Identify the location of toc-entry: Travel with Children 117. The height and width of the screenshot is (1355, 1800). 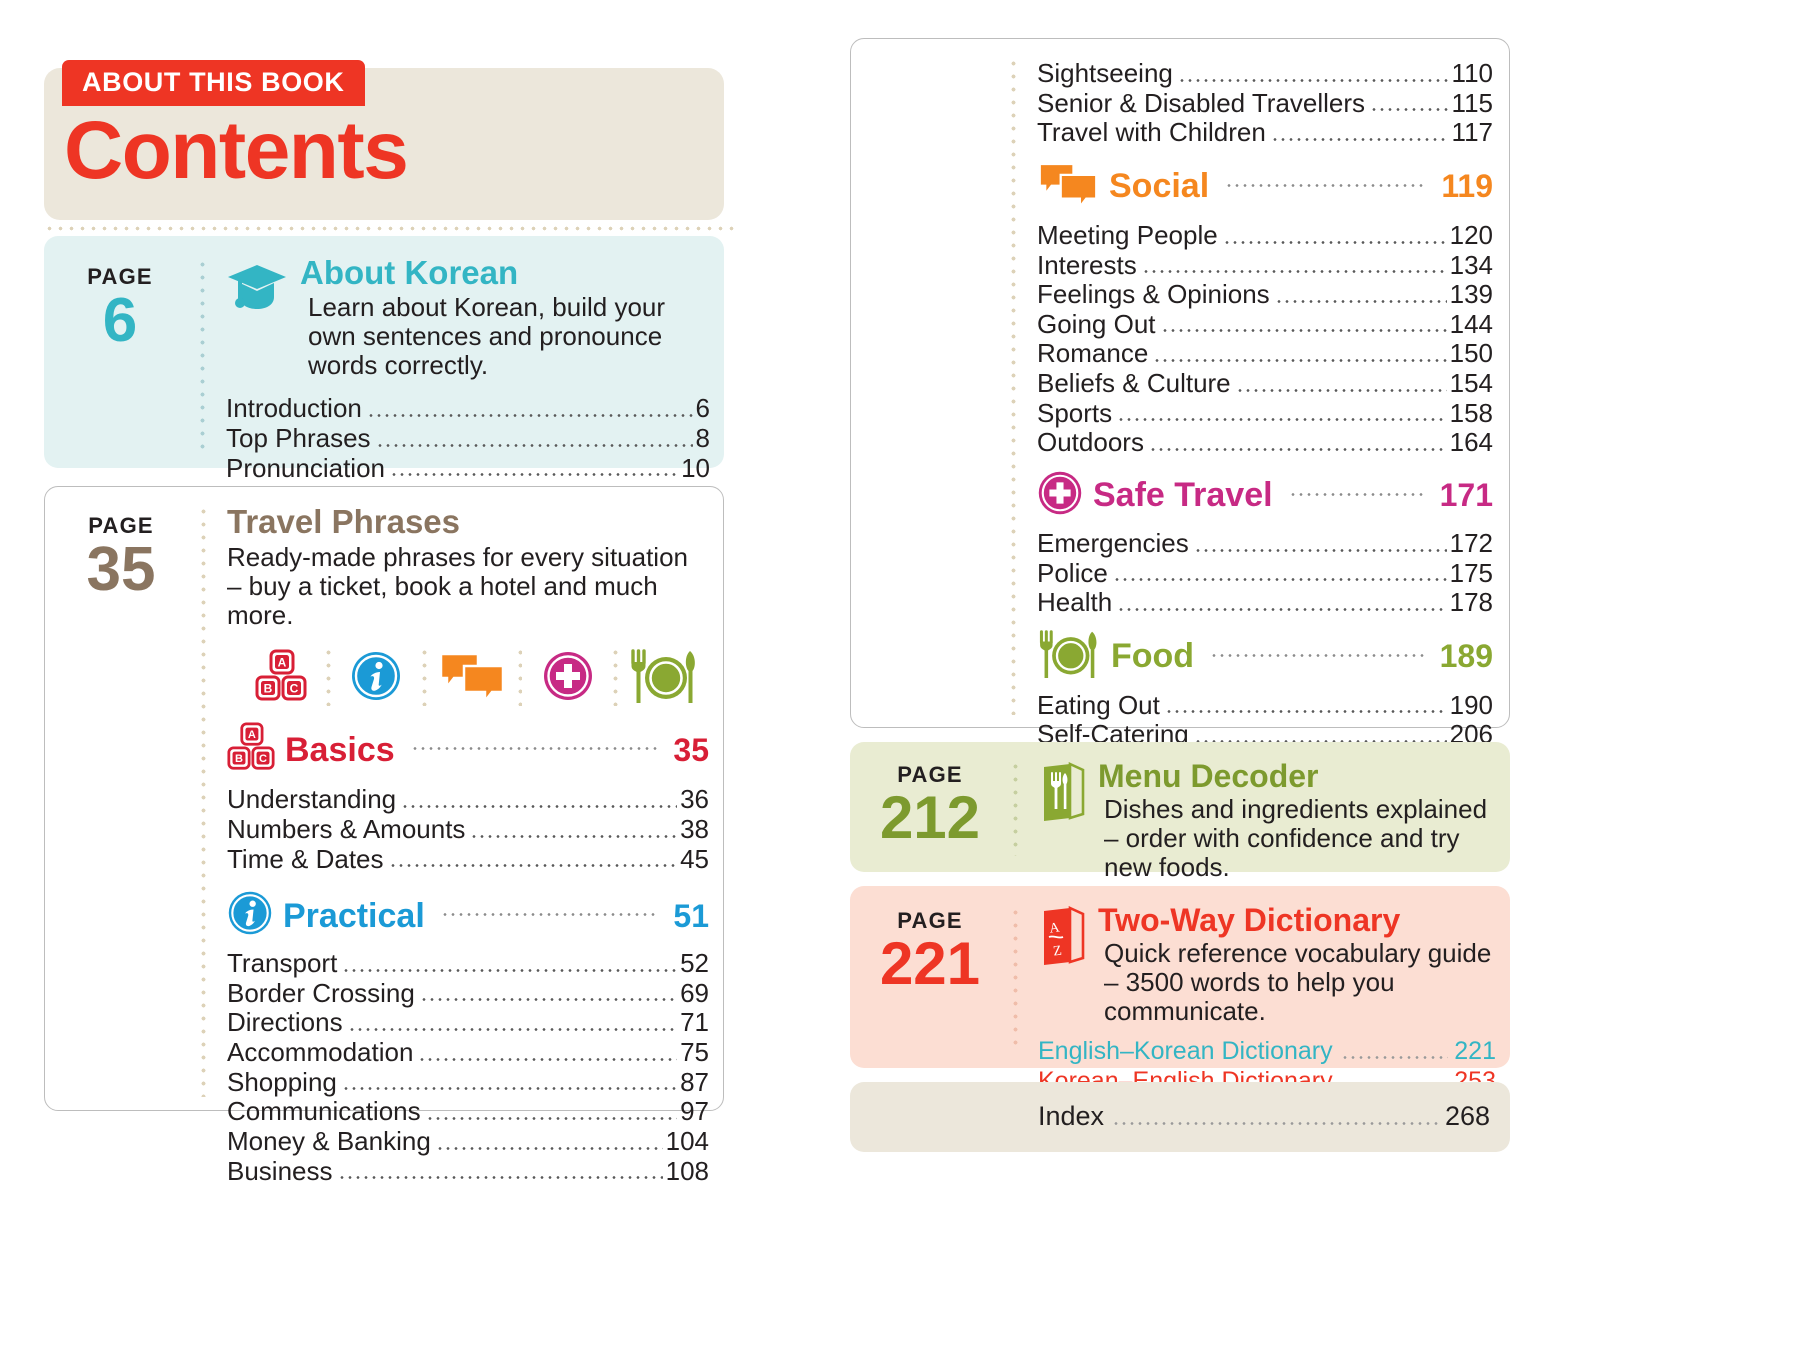
(1265, 133).